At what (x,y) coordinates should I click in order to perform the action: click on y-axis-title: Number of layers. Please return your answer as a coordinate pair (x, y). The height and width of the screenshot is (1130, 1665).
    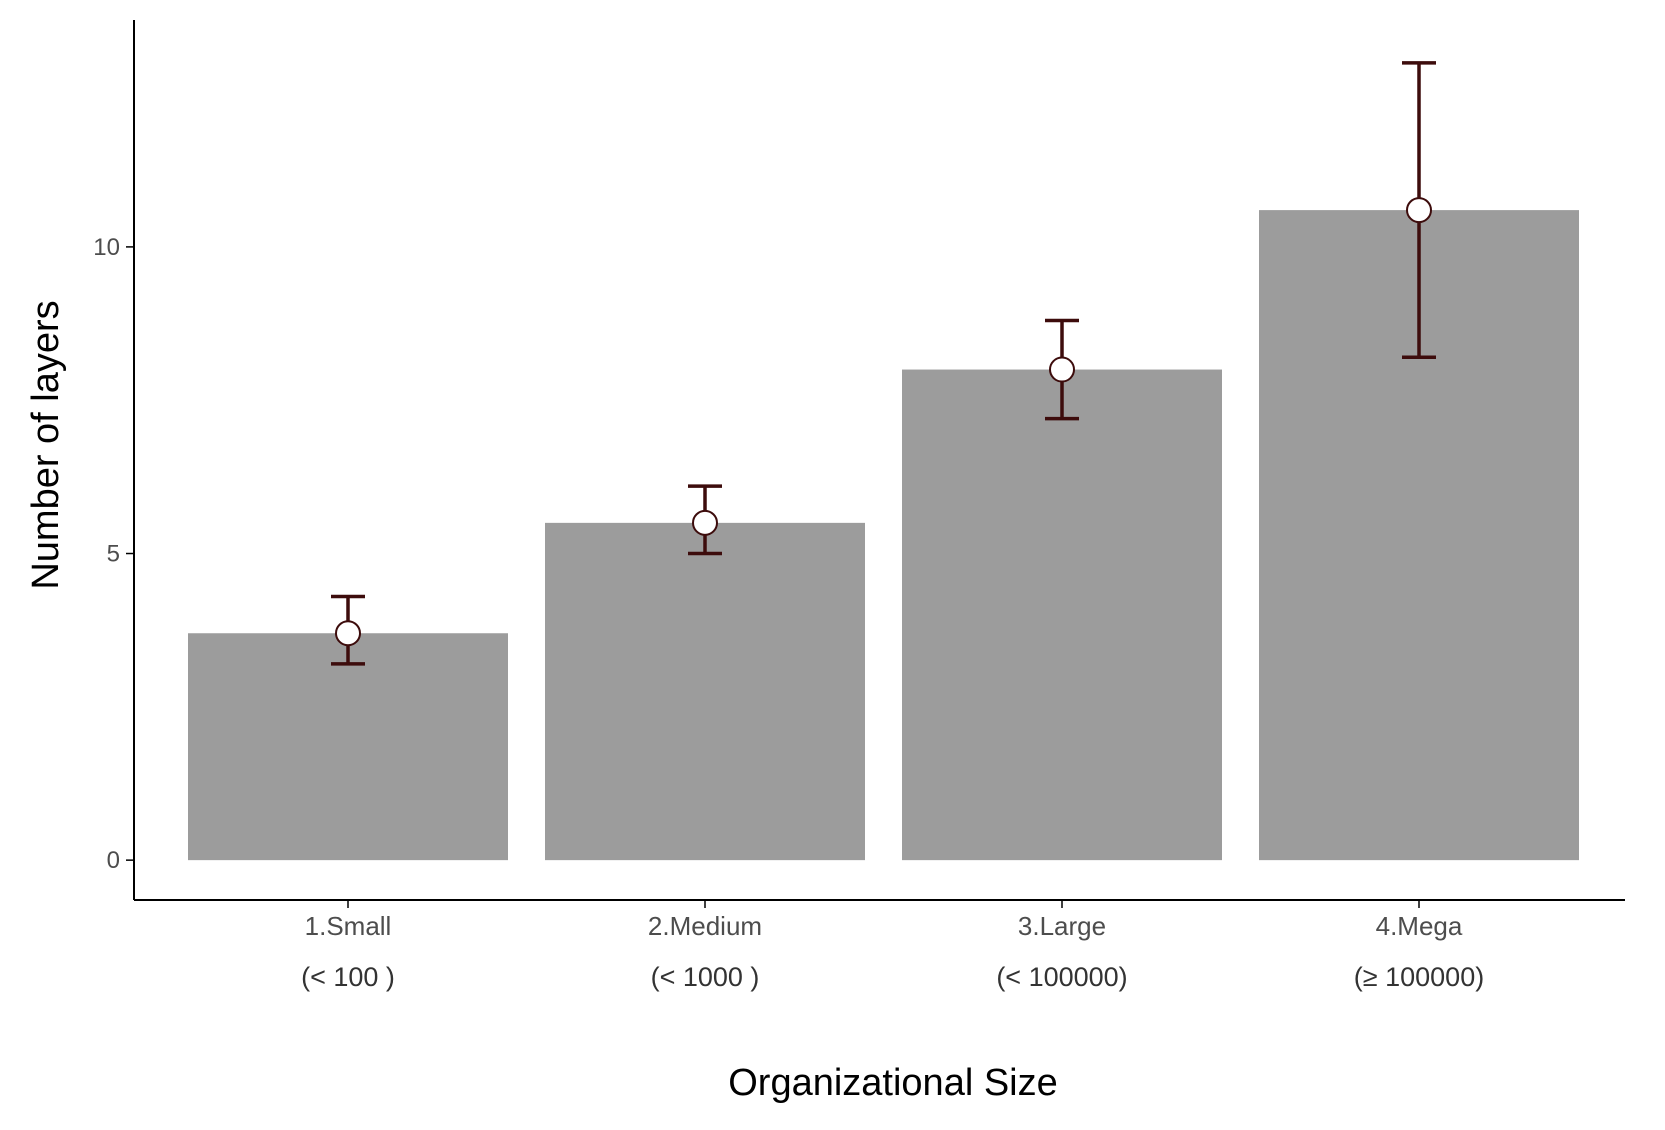
    Looking at the image, I should click on (46, 444).